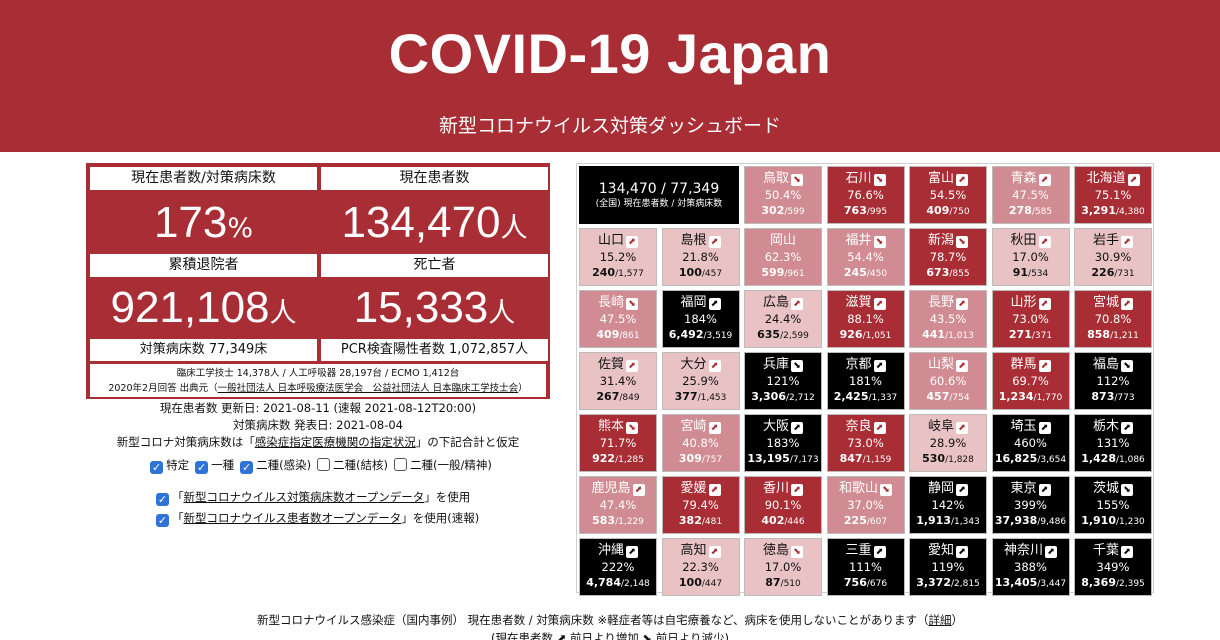  I want to click on patient-count: 402, so click(773, 520).